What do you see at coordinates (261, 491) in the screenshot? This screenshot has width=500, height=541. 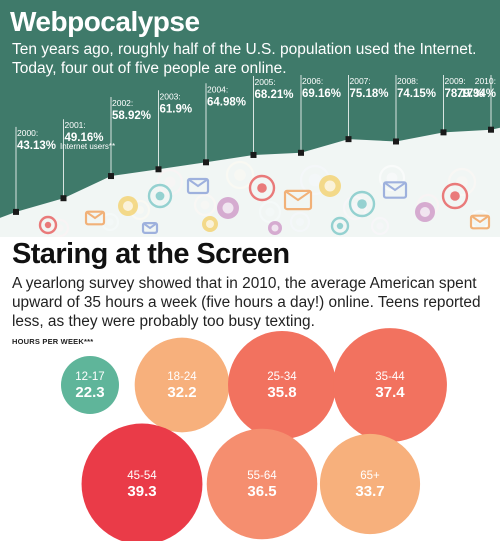 I see `hours-value: 36.5` at bounding box center [261, 491].